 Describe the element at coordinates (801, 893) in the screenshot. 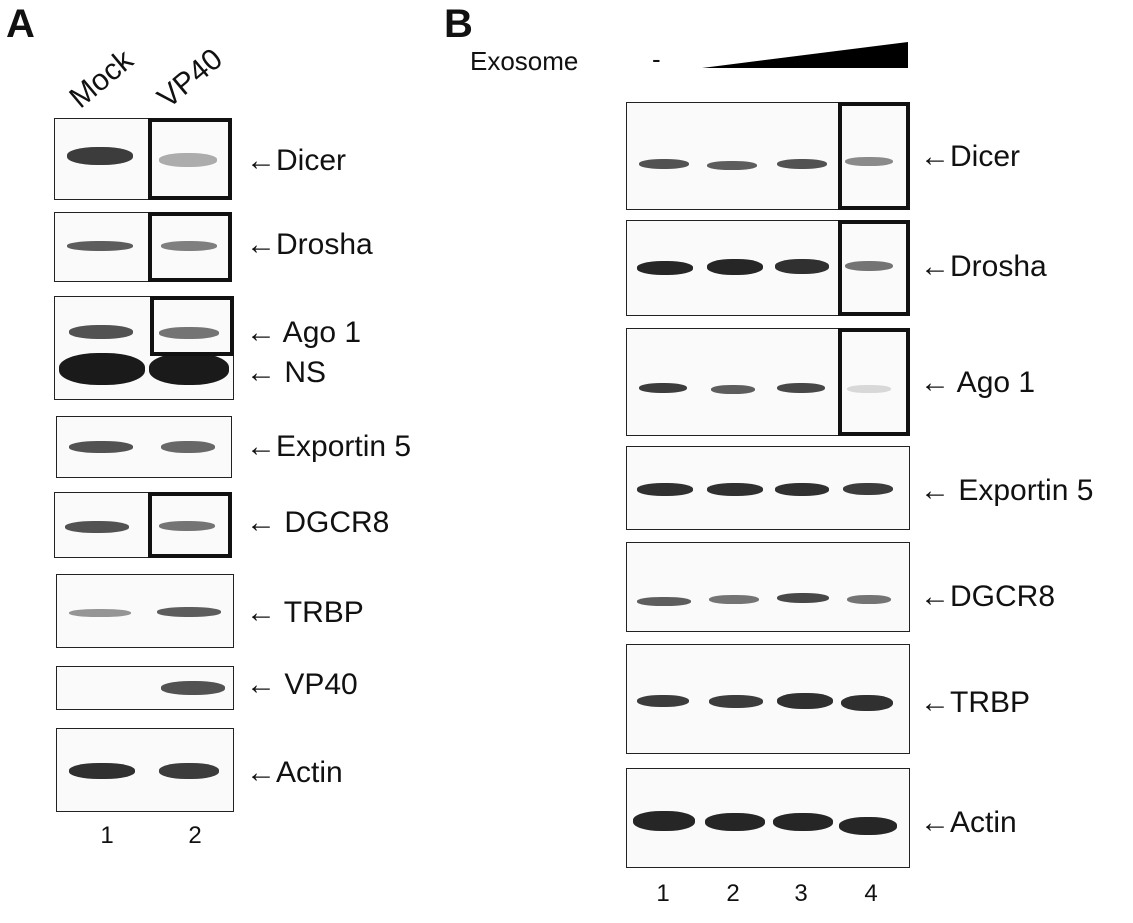

I see `lane-number-b3: 3` at that location.